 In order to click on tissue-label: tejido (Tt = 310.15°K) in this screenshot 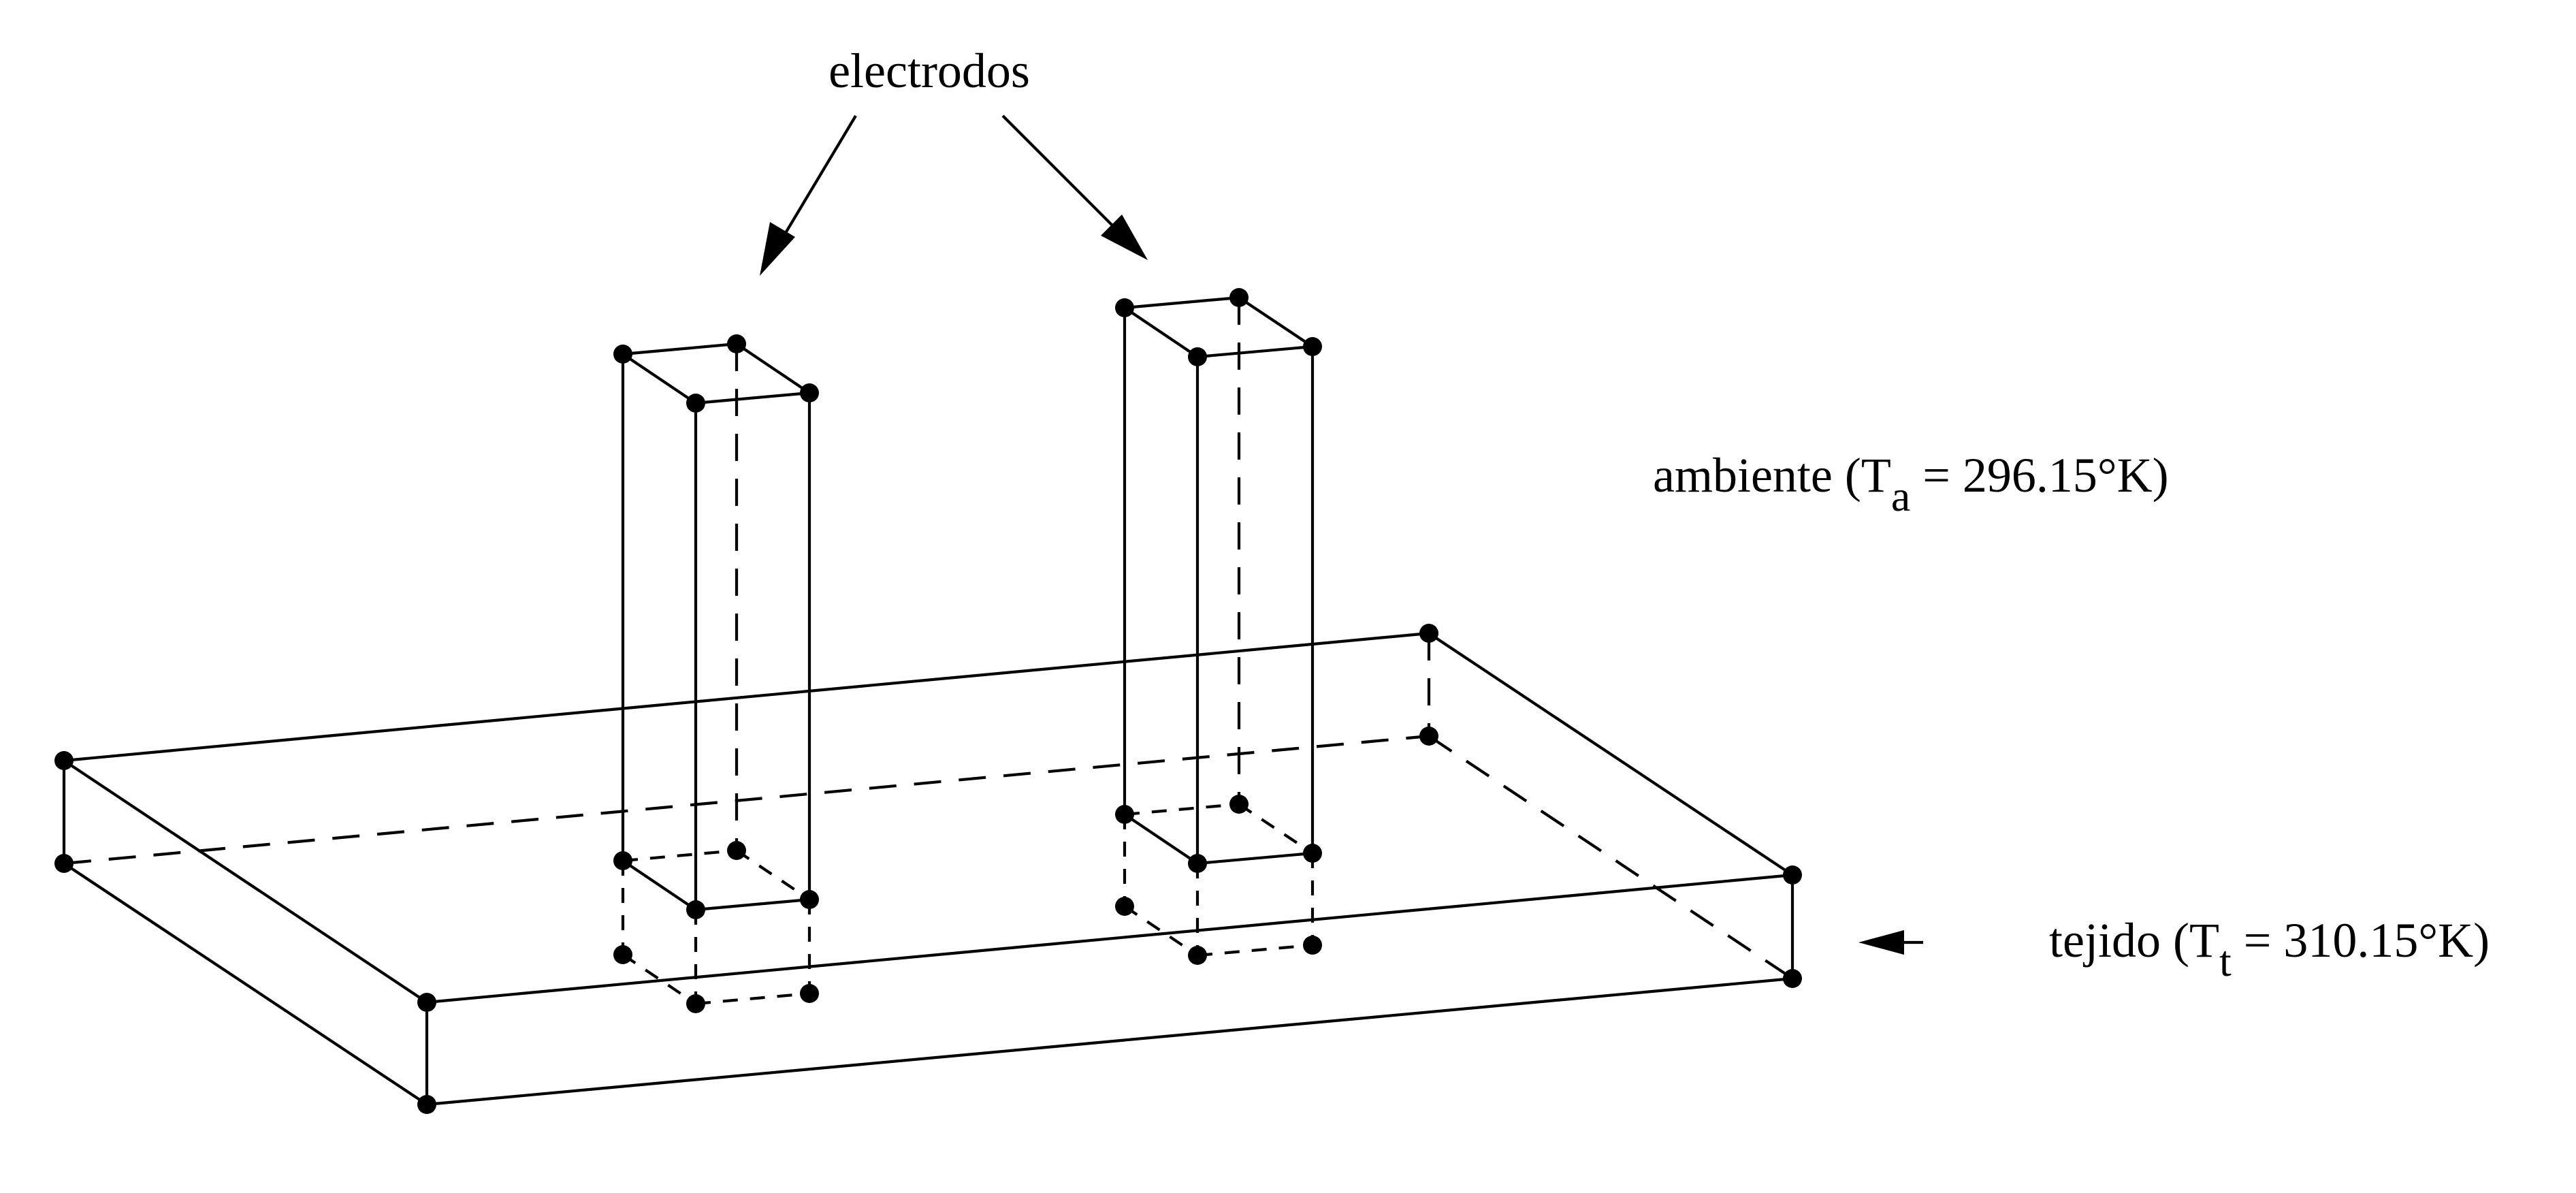, I will do `click(2270, 949)`.